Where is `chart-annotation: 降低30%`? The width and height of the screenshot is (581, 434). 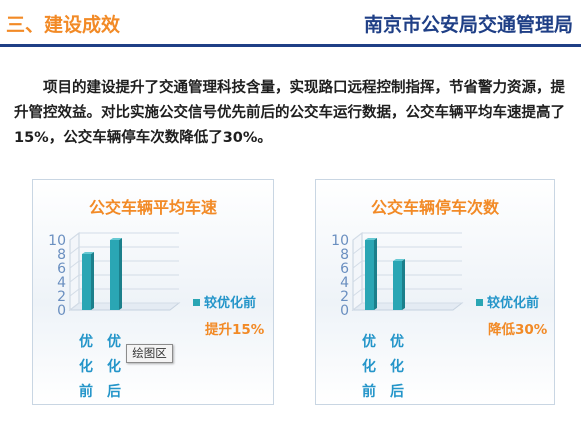 chart-annotation: 降低30% is located at coordinates (518, 330).